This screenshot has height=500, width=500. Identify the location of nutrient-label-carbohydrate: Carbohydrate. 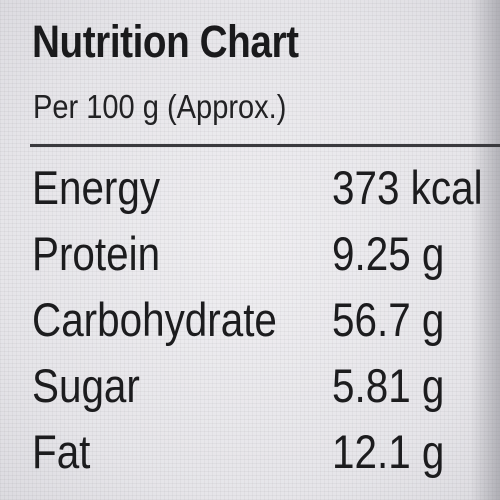
(154, 319).